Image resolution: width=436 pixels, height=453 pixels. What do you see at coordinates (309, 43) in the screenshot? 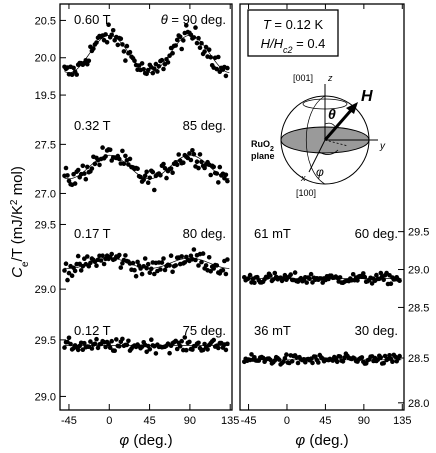
I see `inset-H-value: = 0.4` at bounding box center [309, 43].